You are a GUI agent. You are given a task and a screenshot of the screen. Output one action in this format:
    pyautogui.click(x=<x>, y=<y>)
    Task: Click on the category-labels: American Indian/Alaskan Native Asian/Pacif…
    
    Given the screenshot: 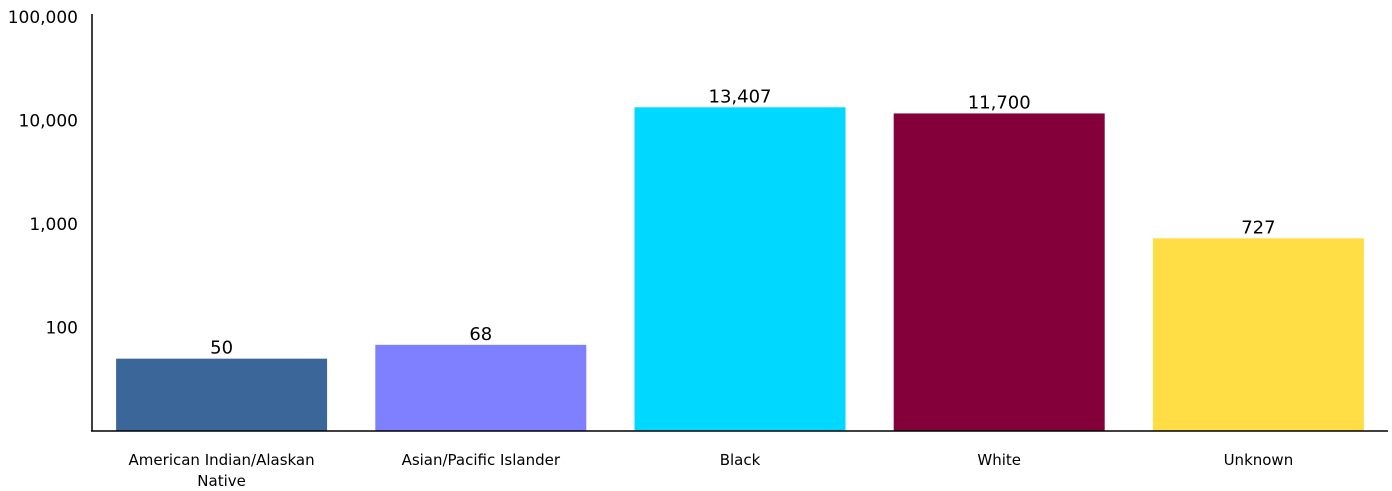 What is the action you would take?
    pyautogui.click(x=711, y=470)
    